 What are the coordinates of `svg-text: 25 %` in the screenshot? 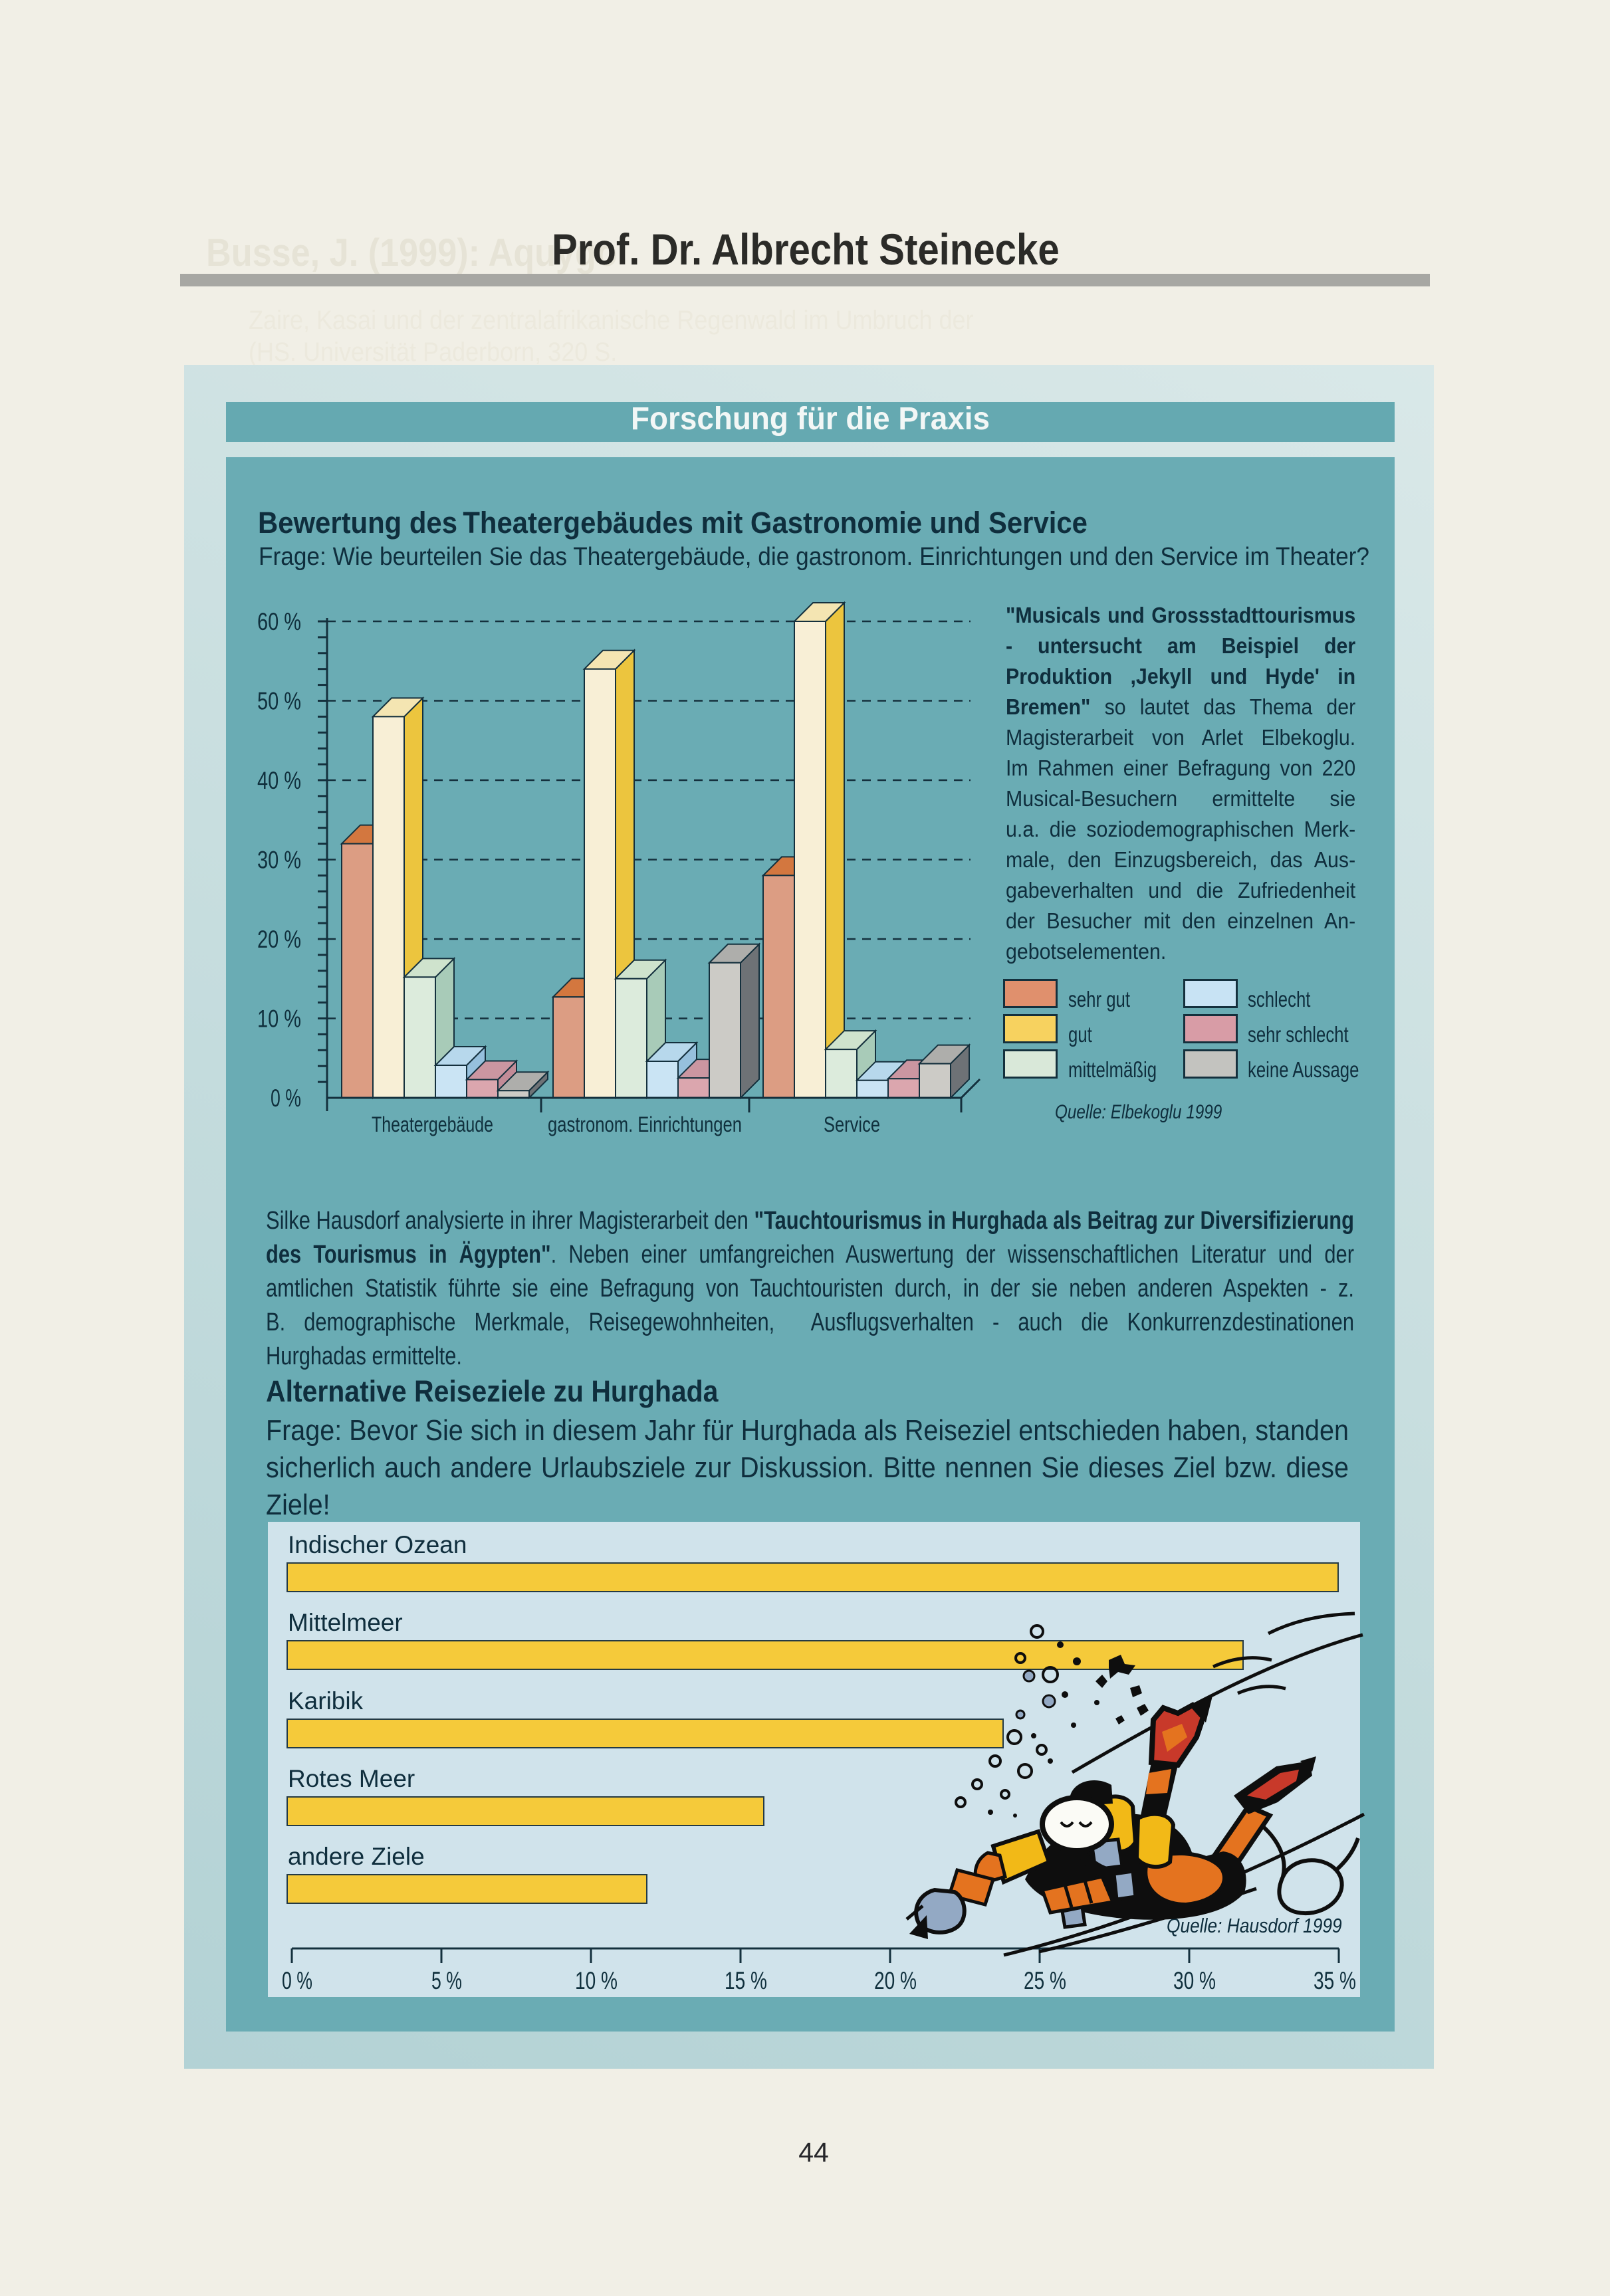 It's located at (1045, 1980).